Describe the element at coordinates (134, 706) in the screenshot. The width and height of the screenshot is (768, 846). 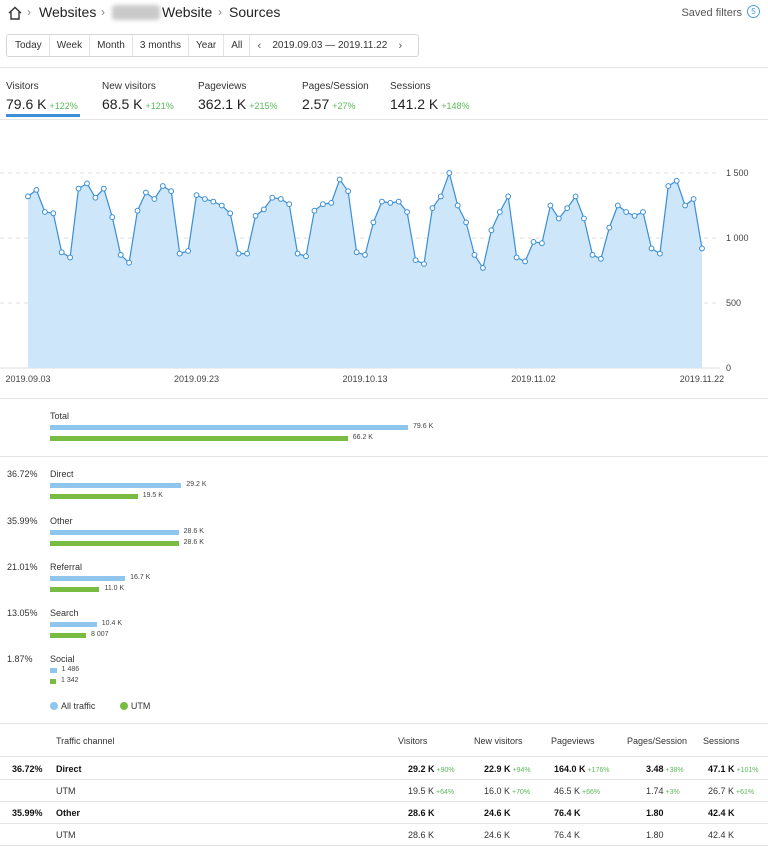
I see `legend-utm: UTM` at that location.